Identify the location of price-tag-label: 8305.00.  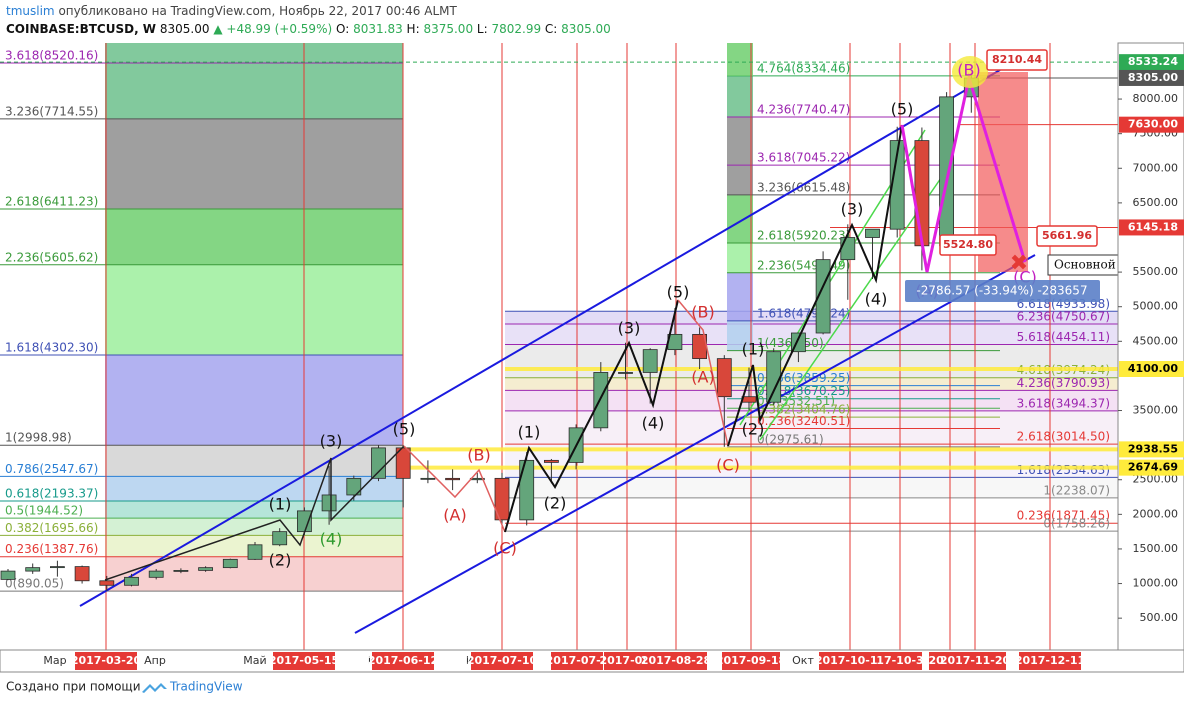
(1153, 77).